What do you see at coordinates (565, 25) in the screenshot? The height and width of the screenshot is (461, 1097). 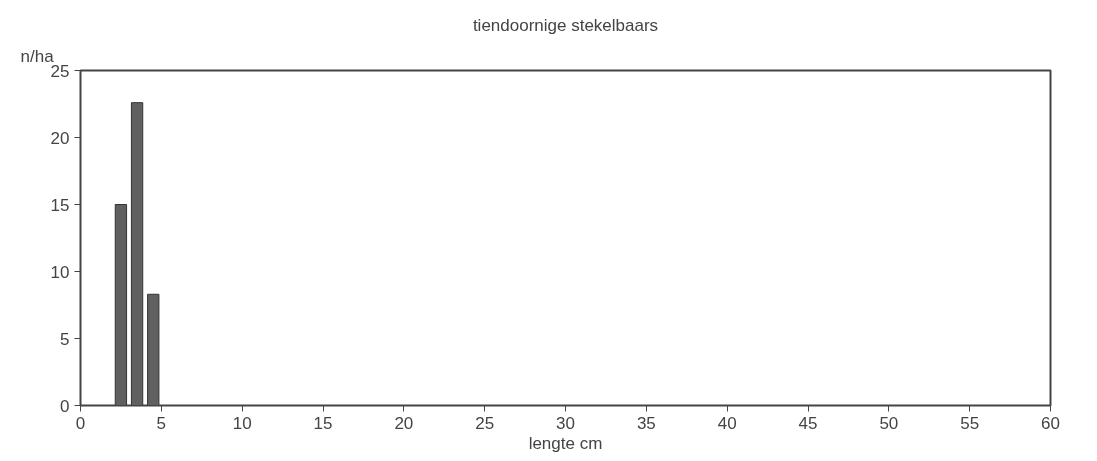 I see `chart-title: tiendoornige stekelbaars` at bounding box center [565, 25].